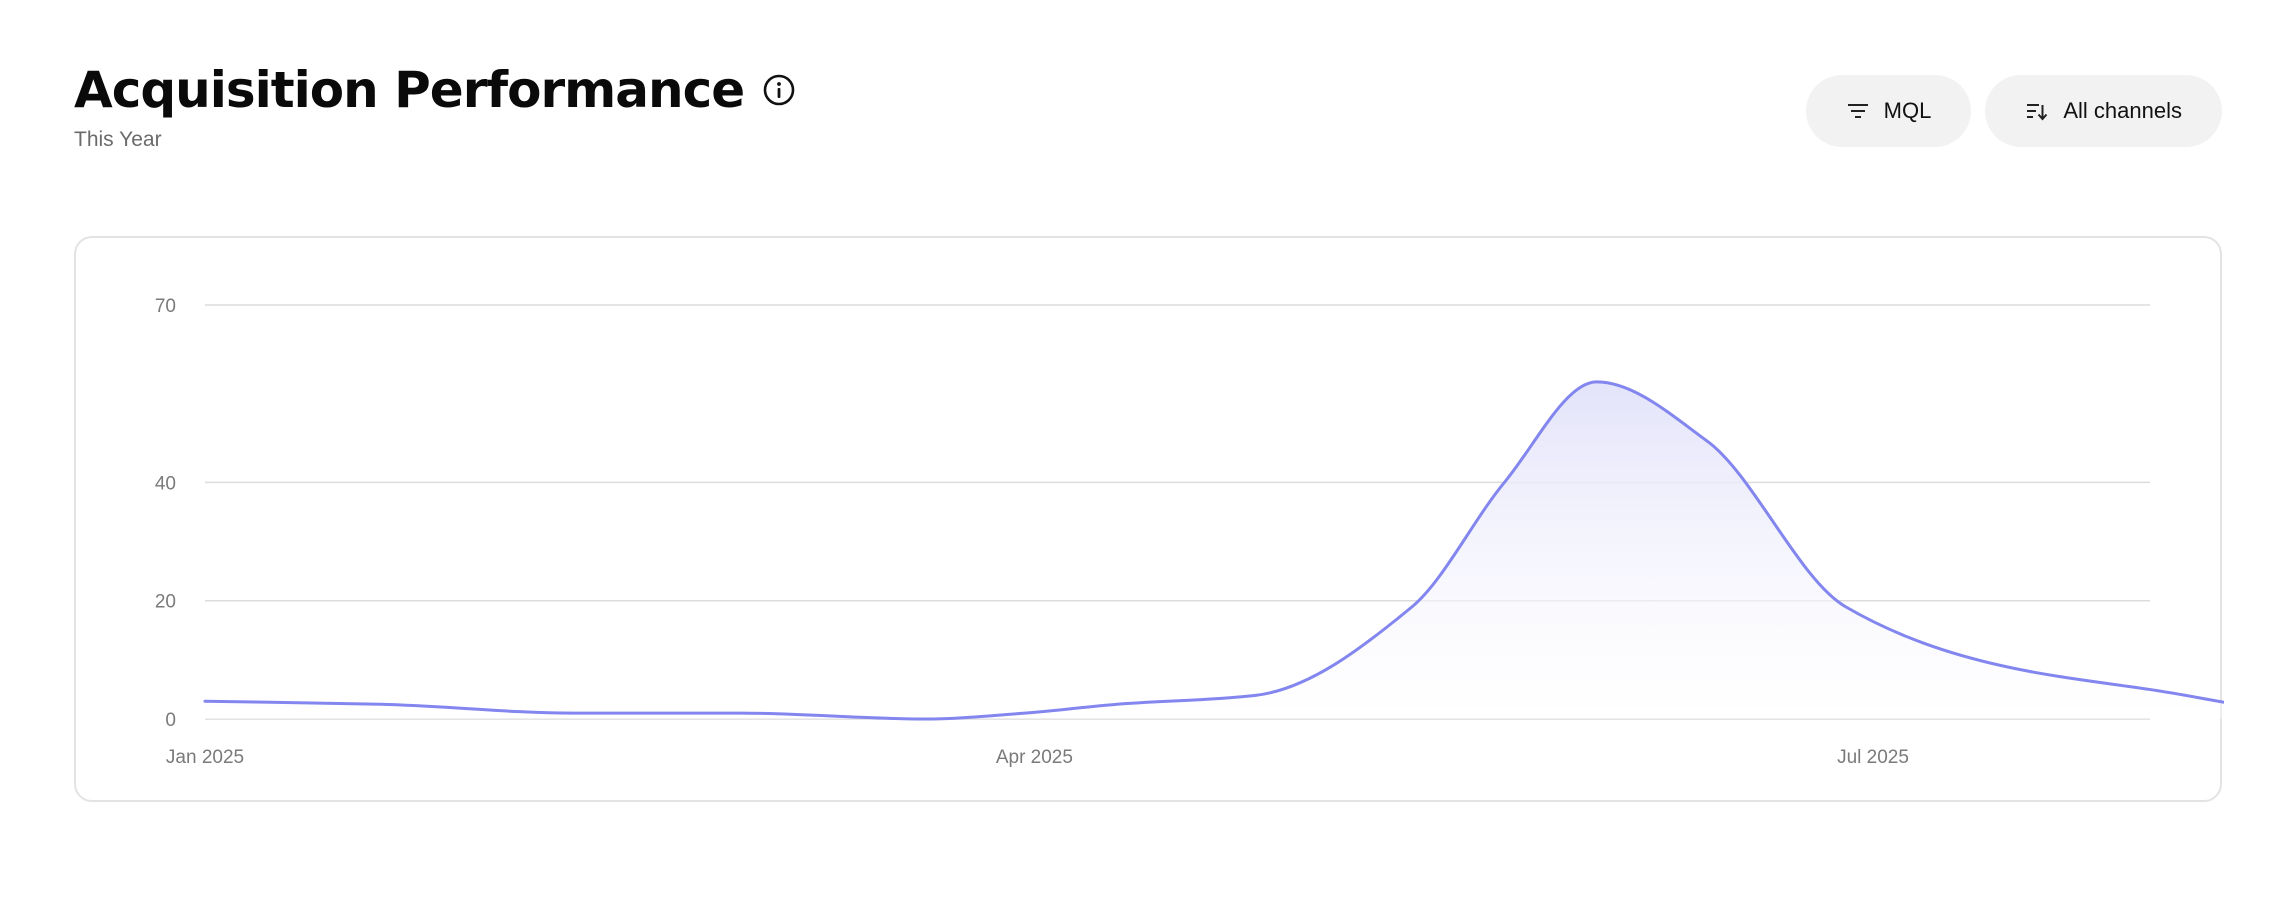  I want to click on mql-filter-button: MQL, so click(1888, 111).